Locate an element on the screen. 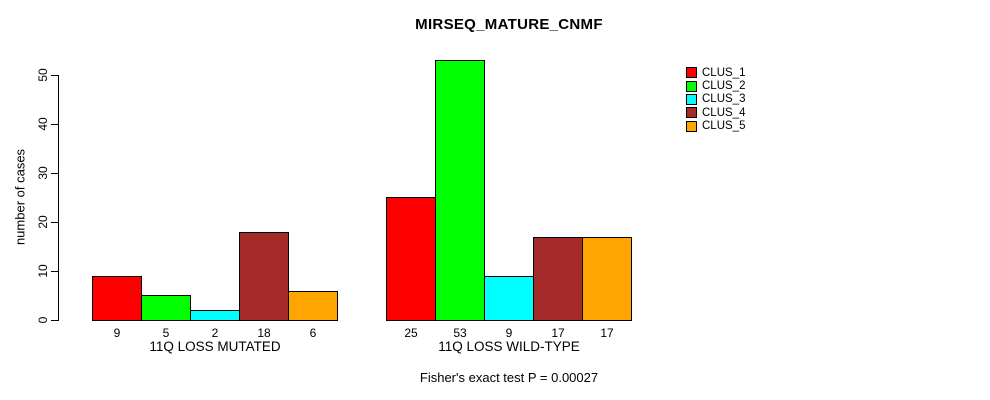  bar-value-label: 2 is located at coordinates (215, 333).